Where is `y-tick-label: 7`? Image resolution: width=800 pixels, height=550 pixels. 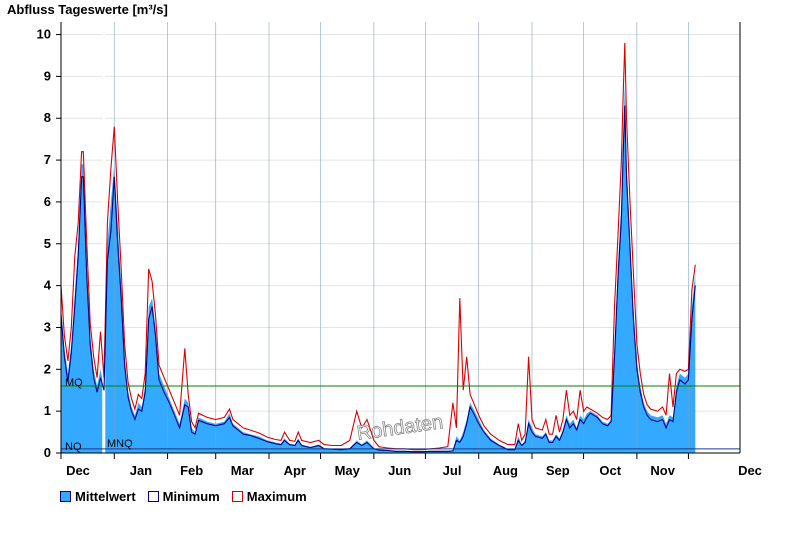
y-tick-label: 7 is located at coordinates (47, 159).